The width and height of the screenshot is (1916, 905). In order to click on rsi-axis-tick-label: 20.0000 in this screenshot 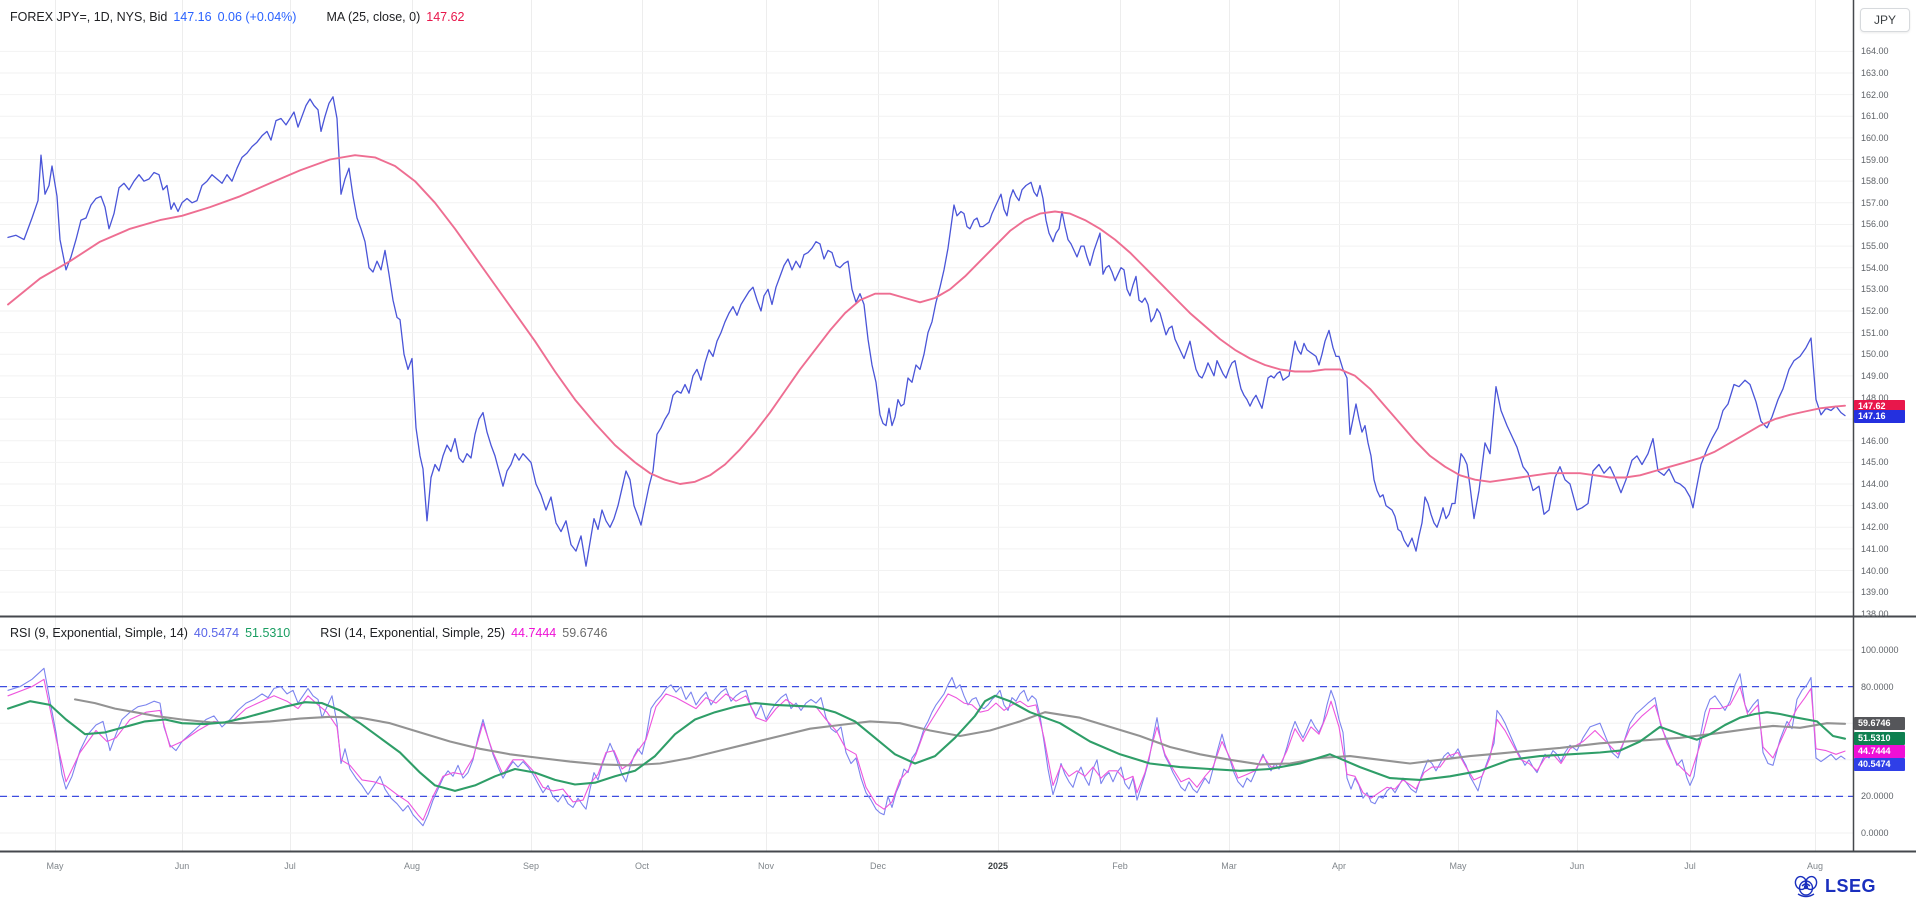, I will do `click(1877, 796)`.